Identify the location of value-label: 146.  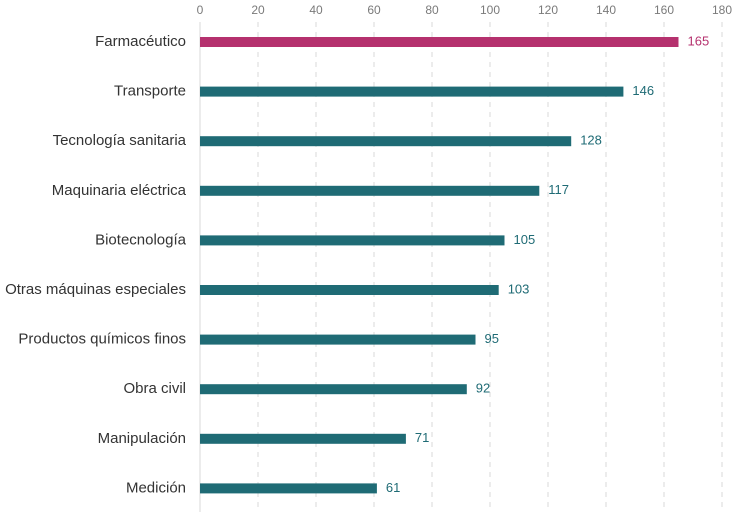
(643, 90).